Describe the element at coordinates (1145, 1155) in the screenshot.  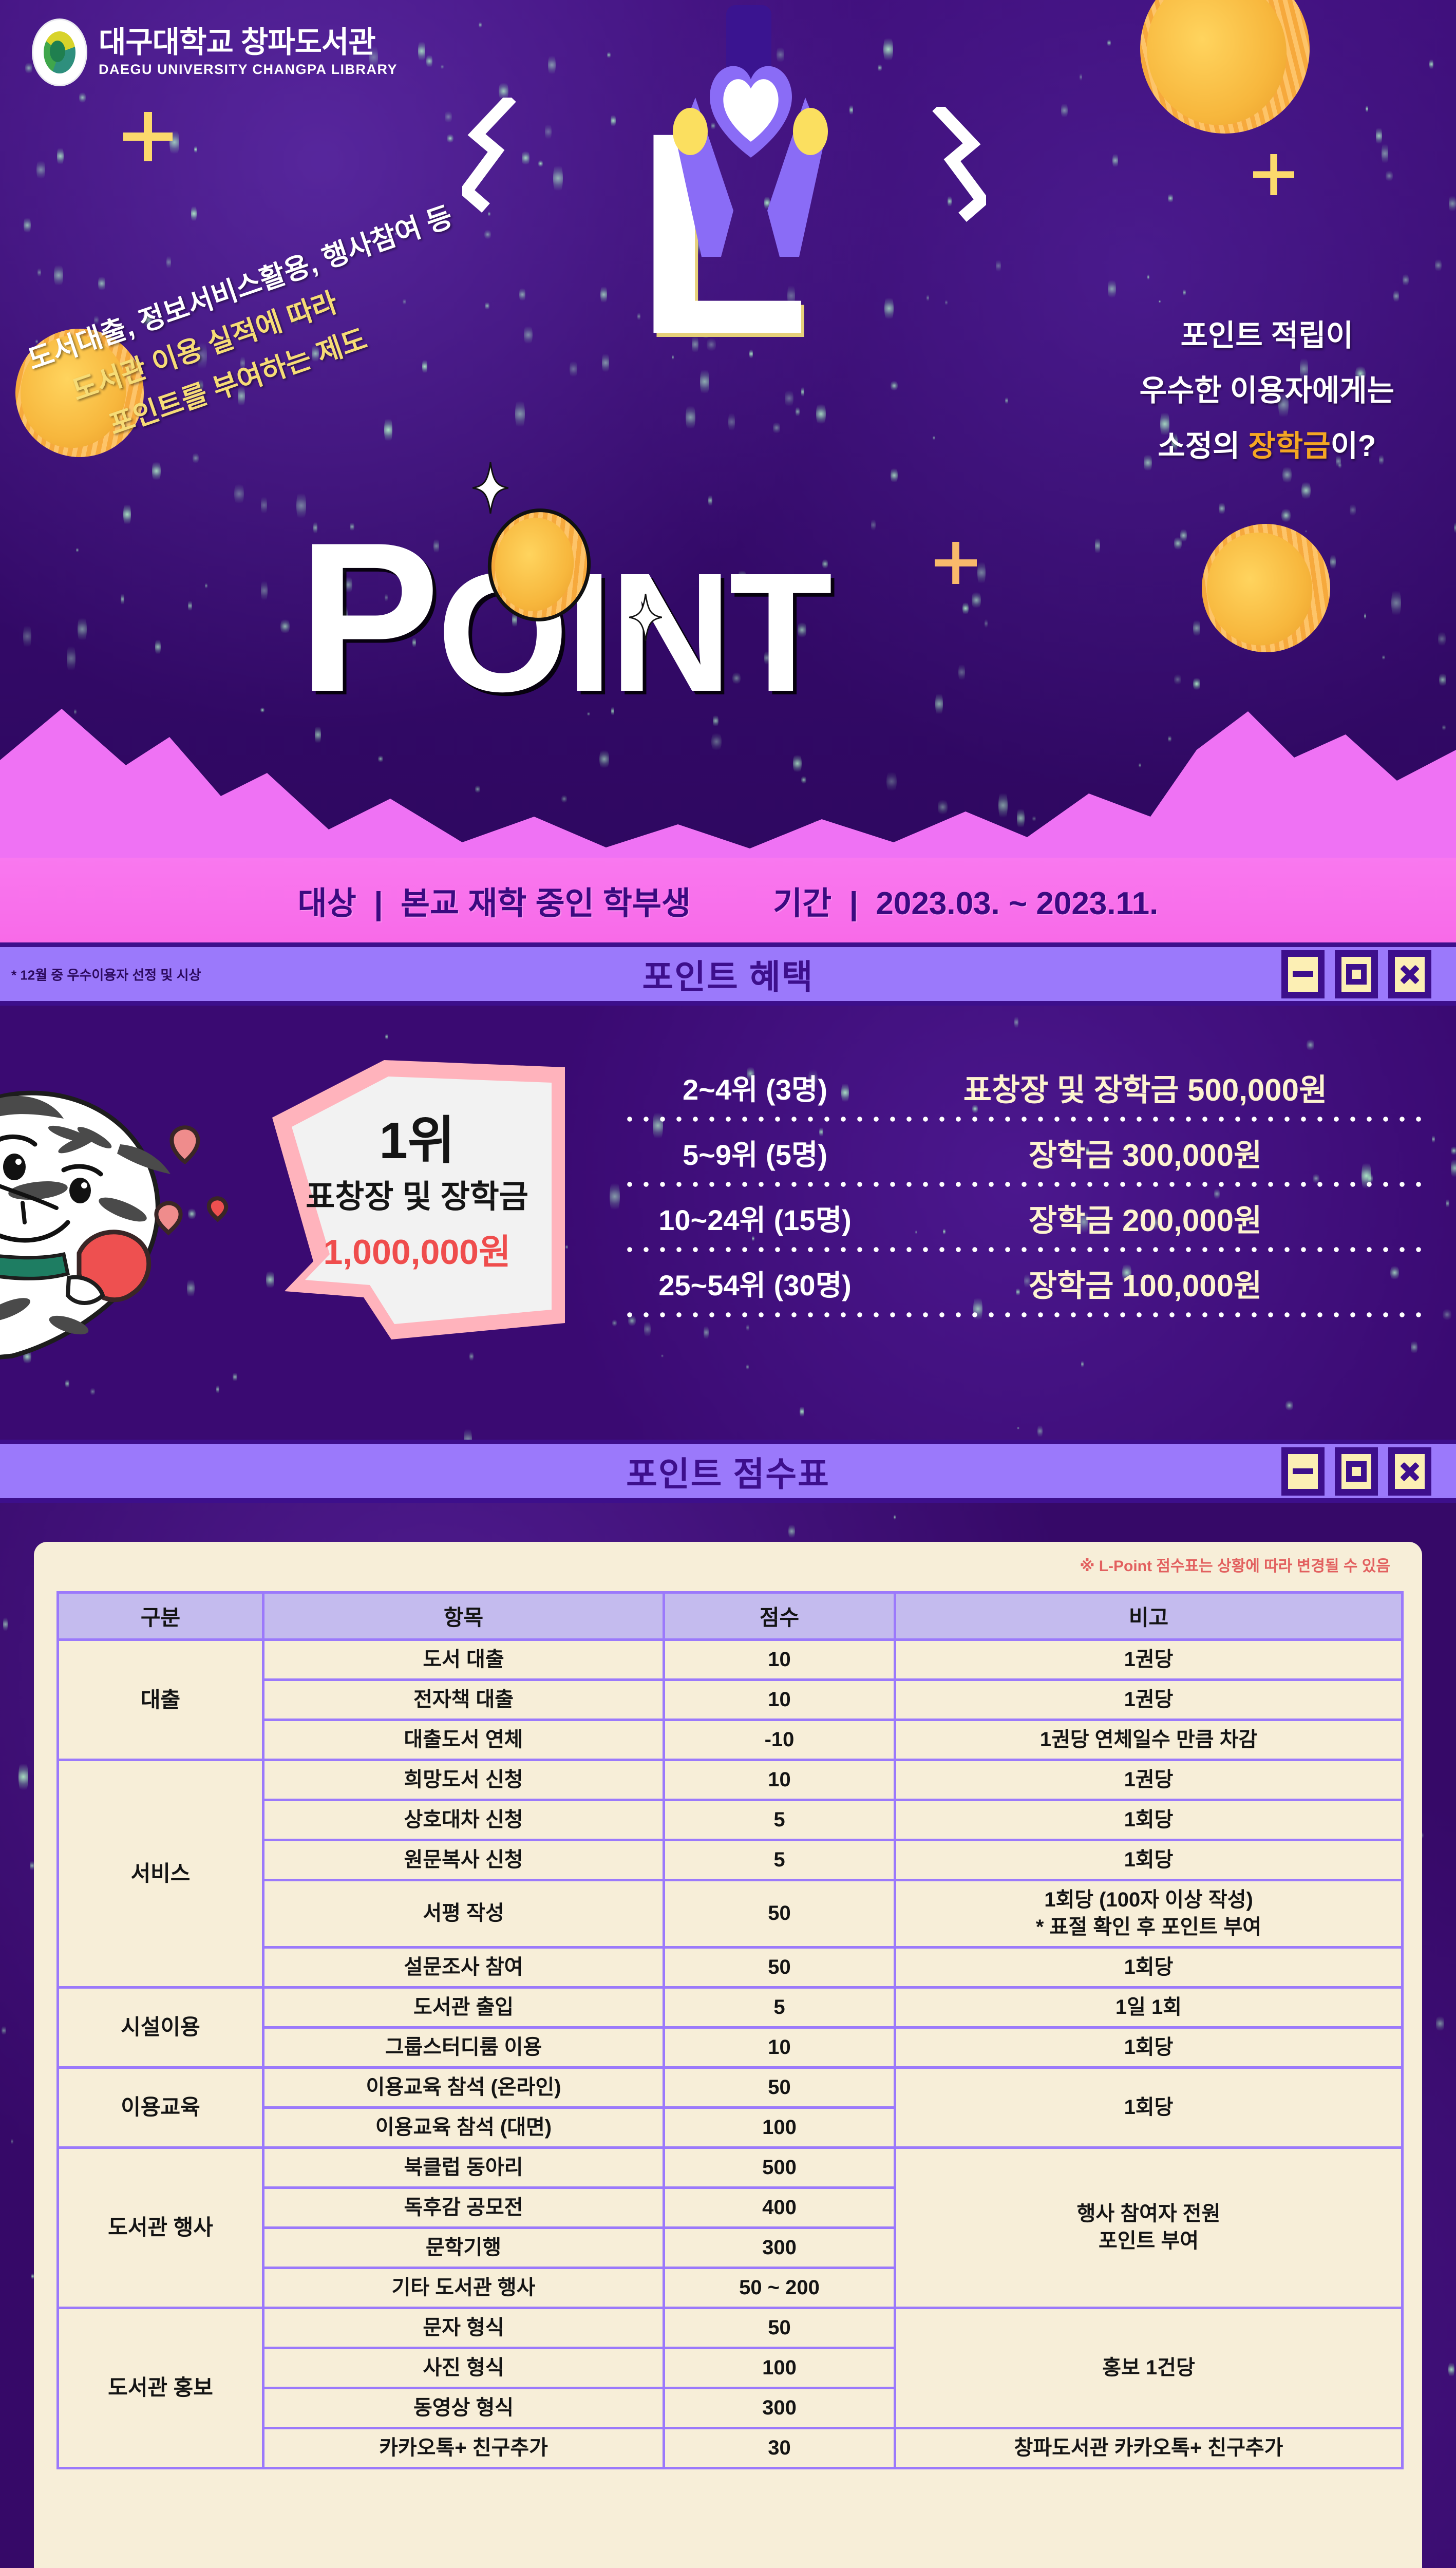
I see `rank-prize: 장학금 300,000원` at that location.